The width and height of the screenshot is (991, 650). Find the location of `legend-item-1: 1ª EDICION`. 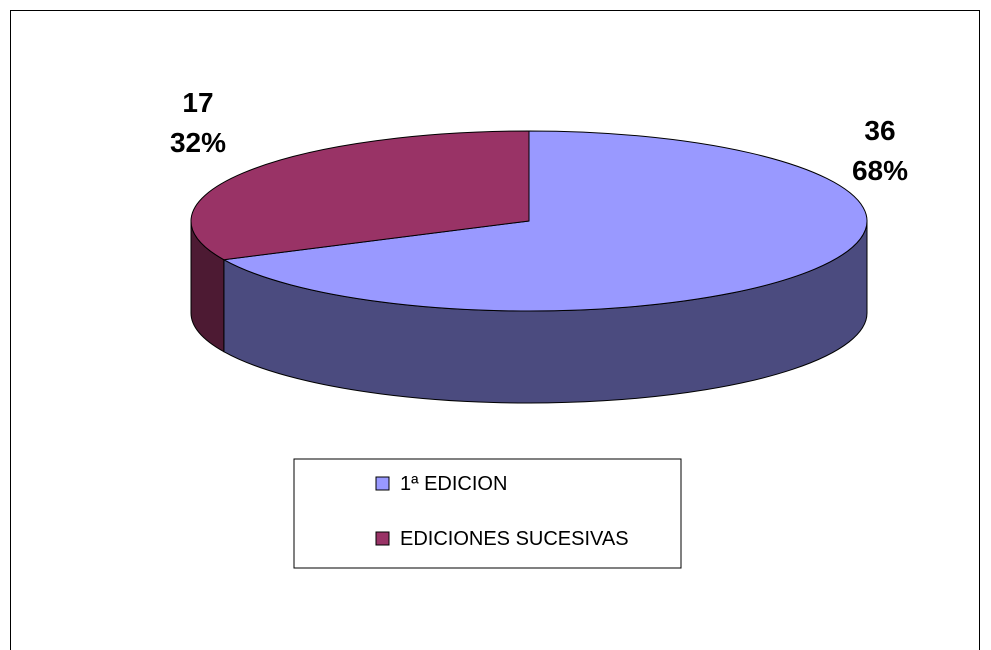

legend-item-1: 1ª EDICION is located at coordinates (441, 484).